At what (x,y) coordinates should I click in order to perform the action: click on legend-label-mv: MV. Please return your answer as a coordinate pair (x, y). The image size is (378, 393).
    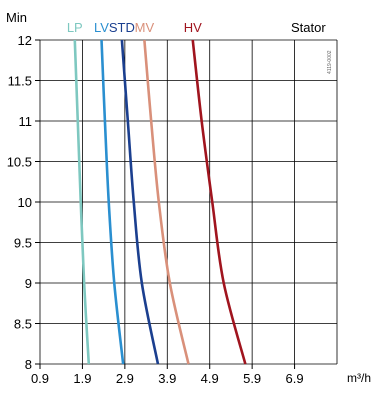
    Looking at the image, I should click on (145, 27).